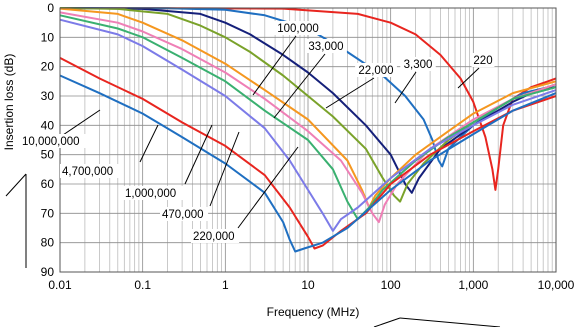 The width and height of the screenshot is (586, 327). I want to click on y-tick-label: 70, so click(48, 213).